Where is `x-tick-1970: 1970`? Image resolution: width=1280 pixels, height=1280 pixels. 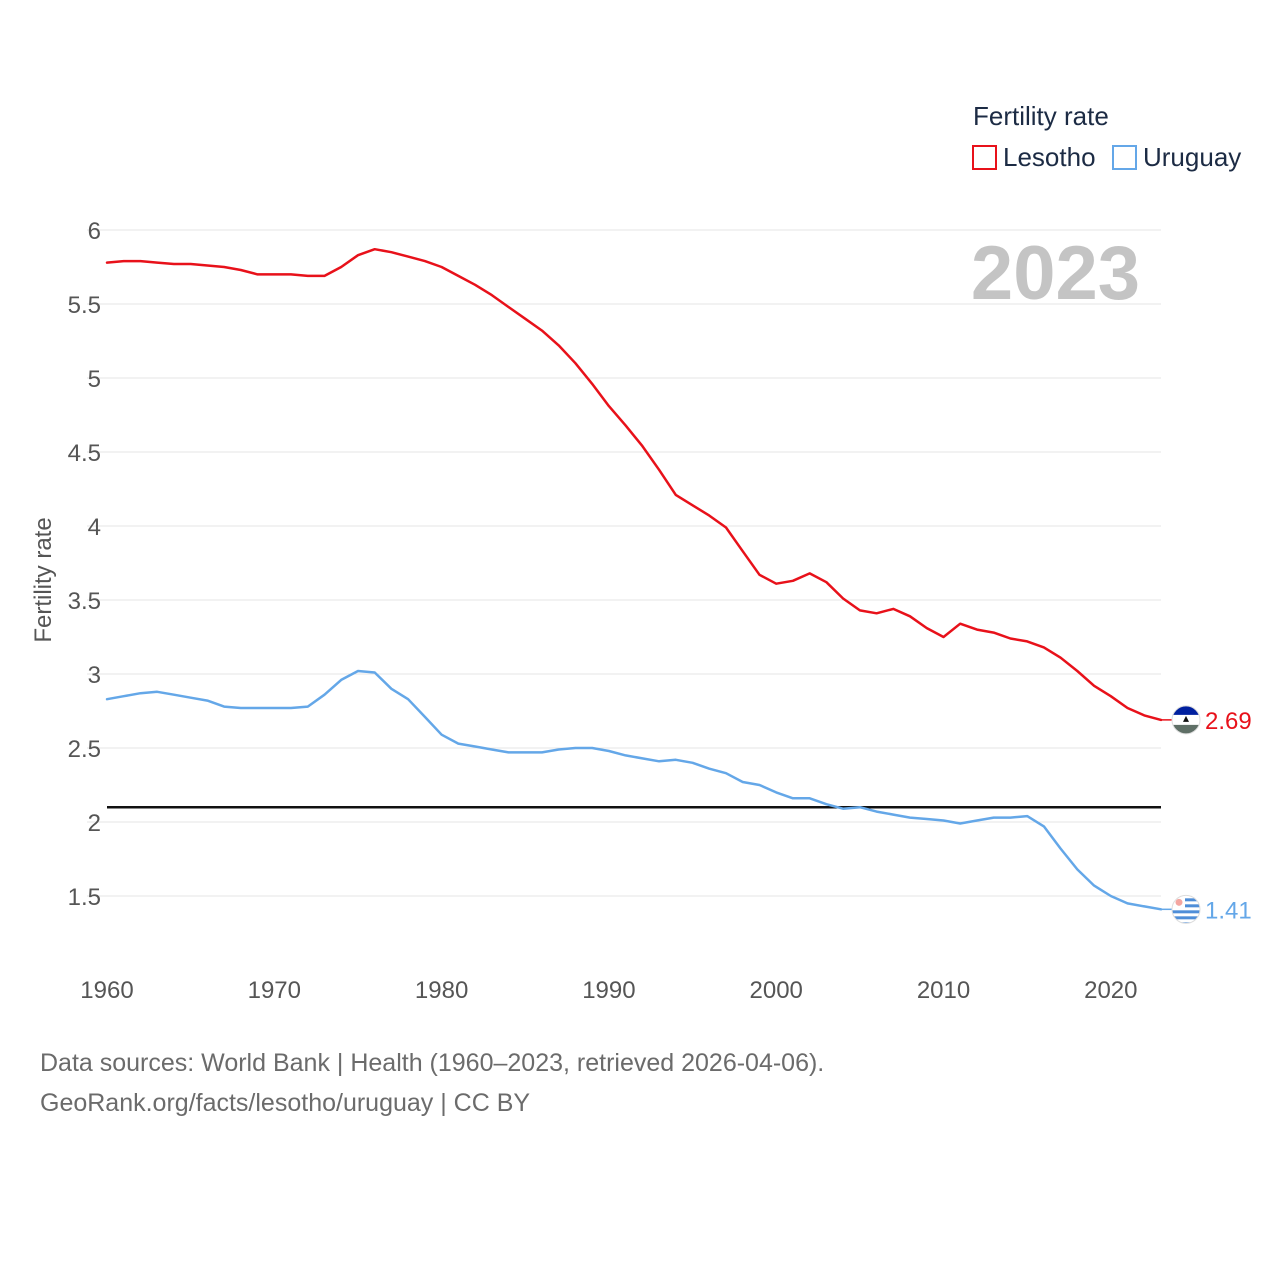
x-tick-1970: 1970 is located at coordinates (274, 990).